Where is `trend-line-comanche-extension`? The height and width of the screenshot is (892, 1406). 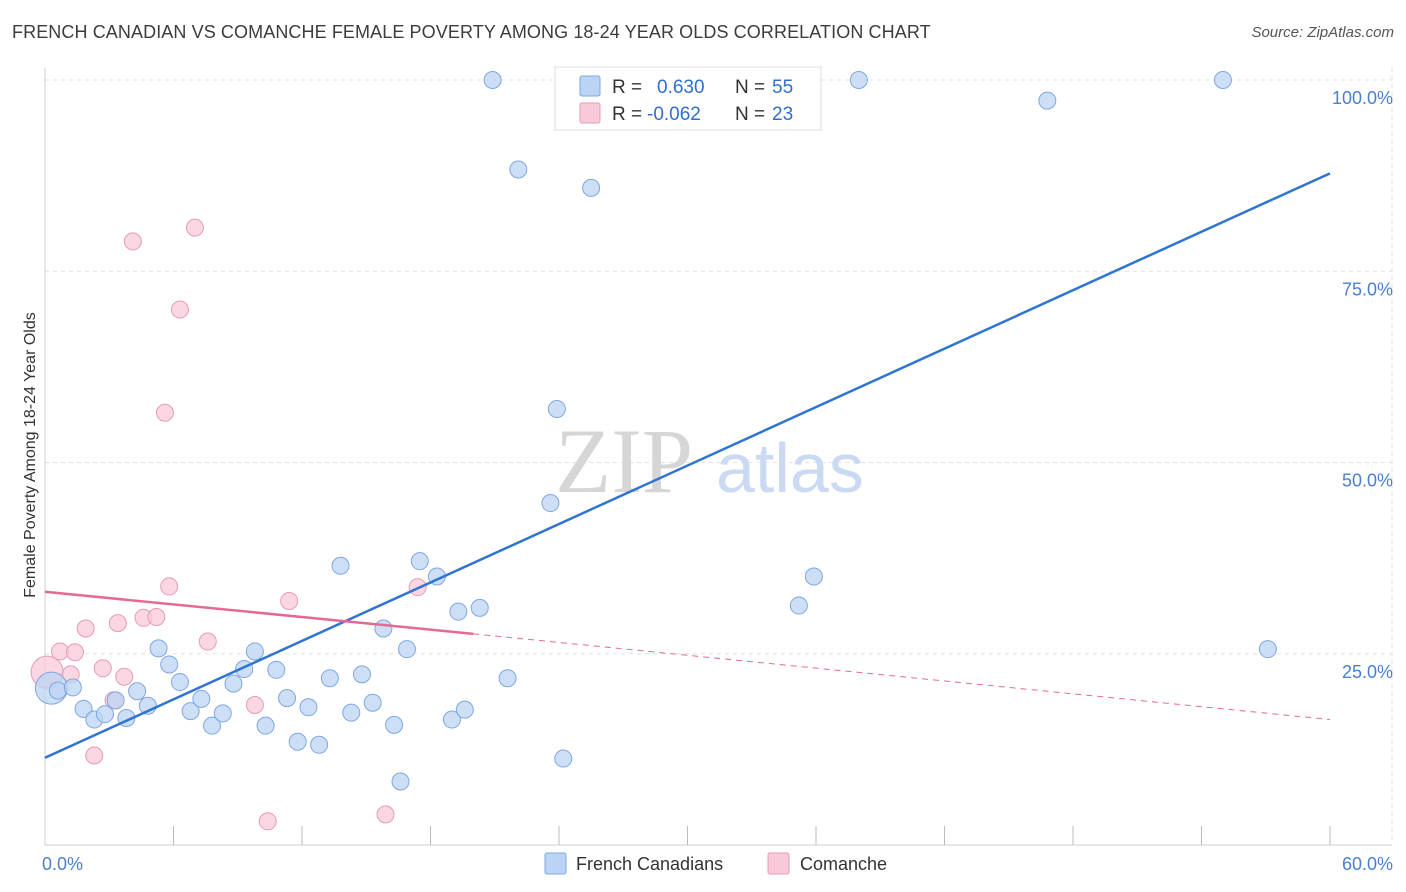 trend-line-comanche-extension is located at coordinates (902, 677).